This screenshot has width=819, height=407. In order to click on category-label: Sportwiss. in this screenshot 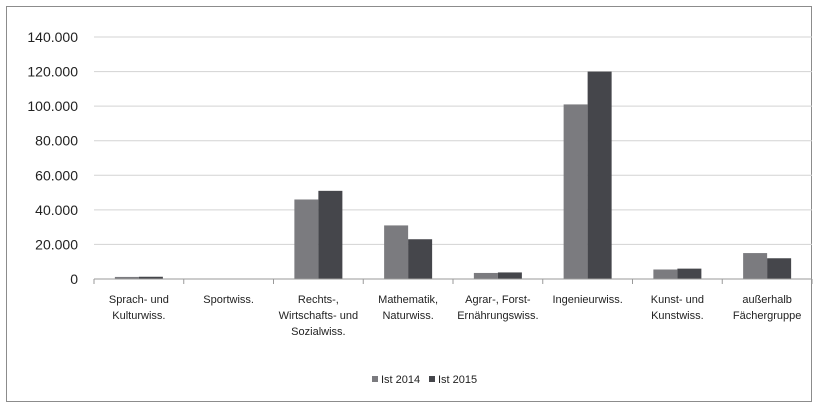, I will do `click(228, 300)`.